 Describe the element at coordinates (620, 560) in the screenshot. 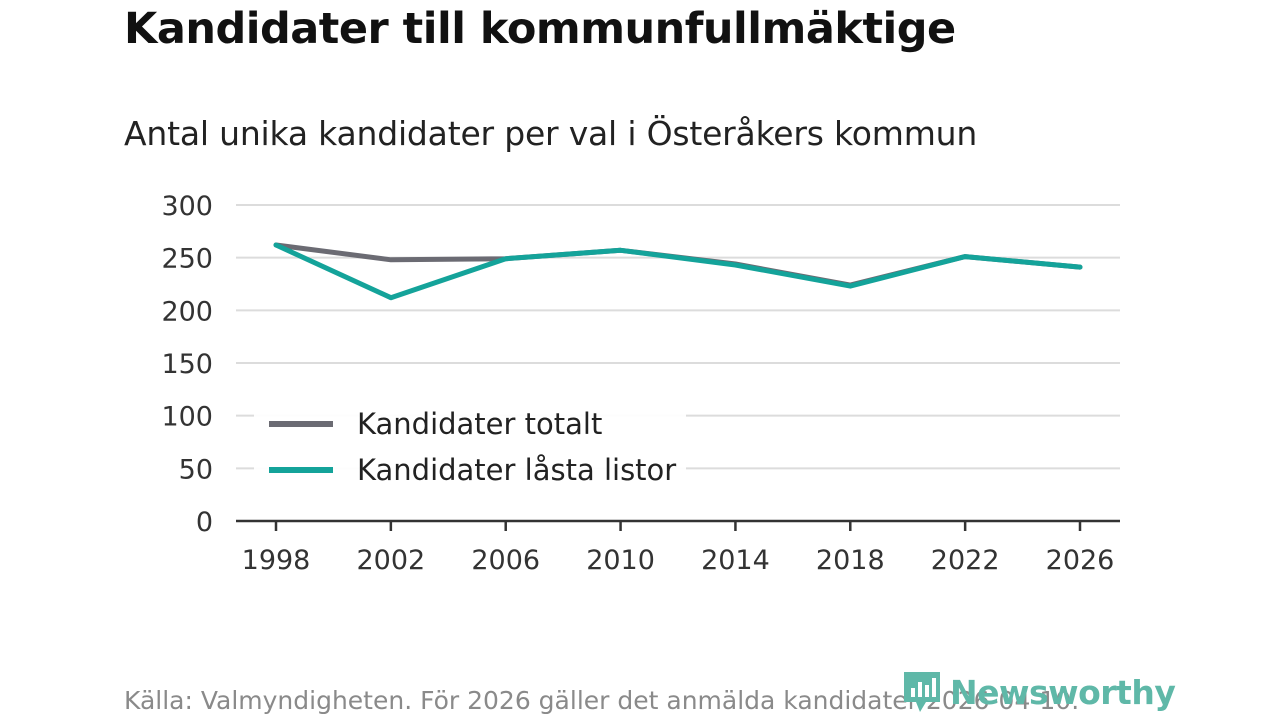

I see `x-tick-label: 2010` at that location.